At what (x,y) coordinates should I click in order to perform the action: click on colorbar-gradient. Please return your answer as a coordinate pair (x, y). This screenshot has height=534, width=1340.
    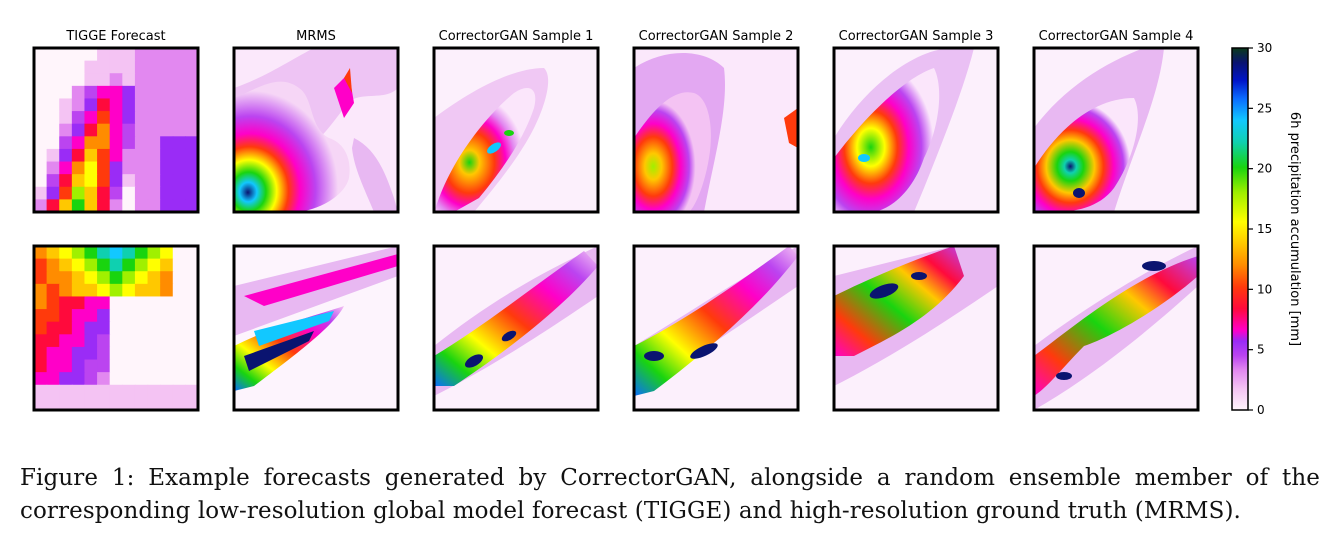
    Looking at the image, I should click on (1240, 229).